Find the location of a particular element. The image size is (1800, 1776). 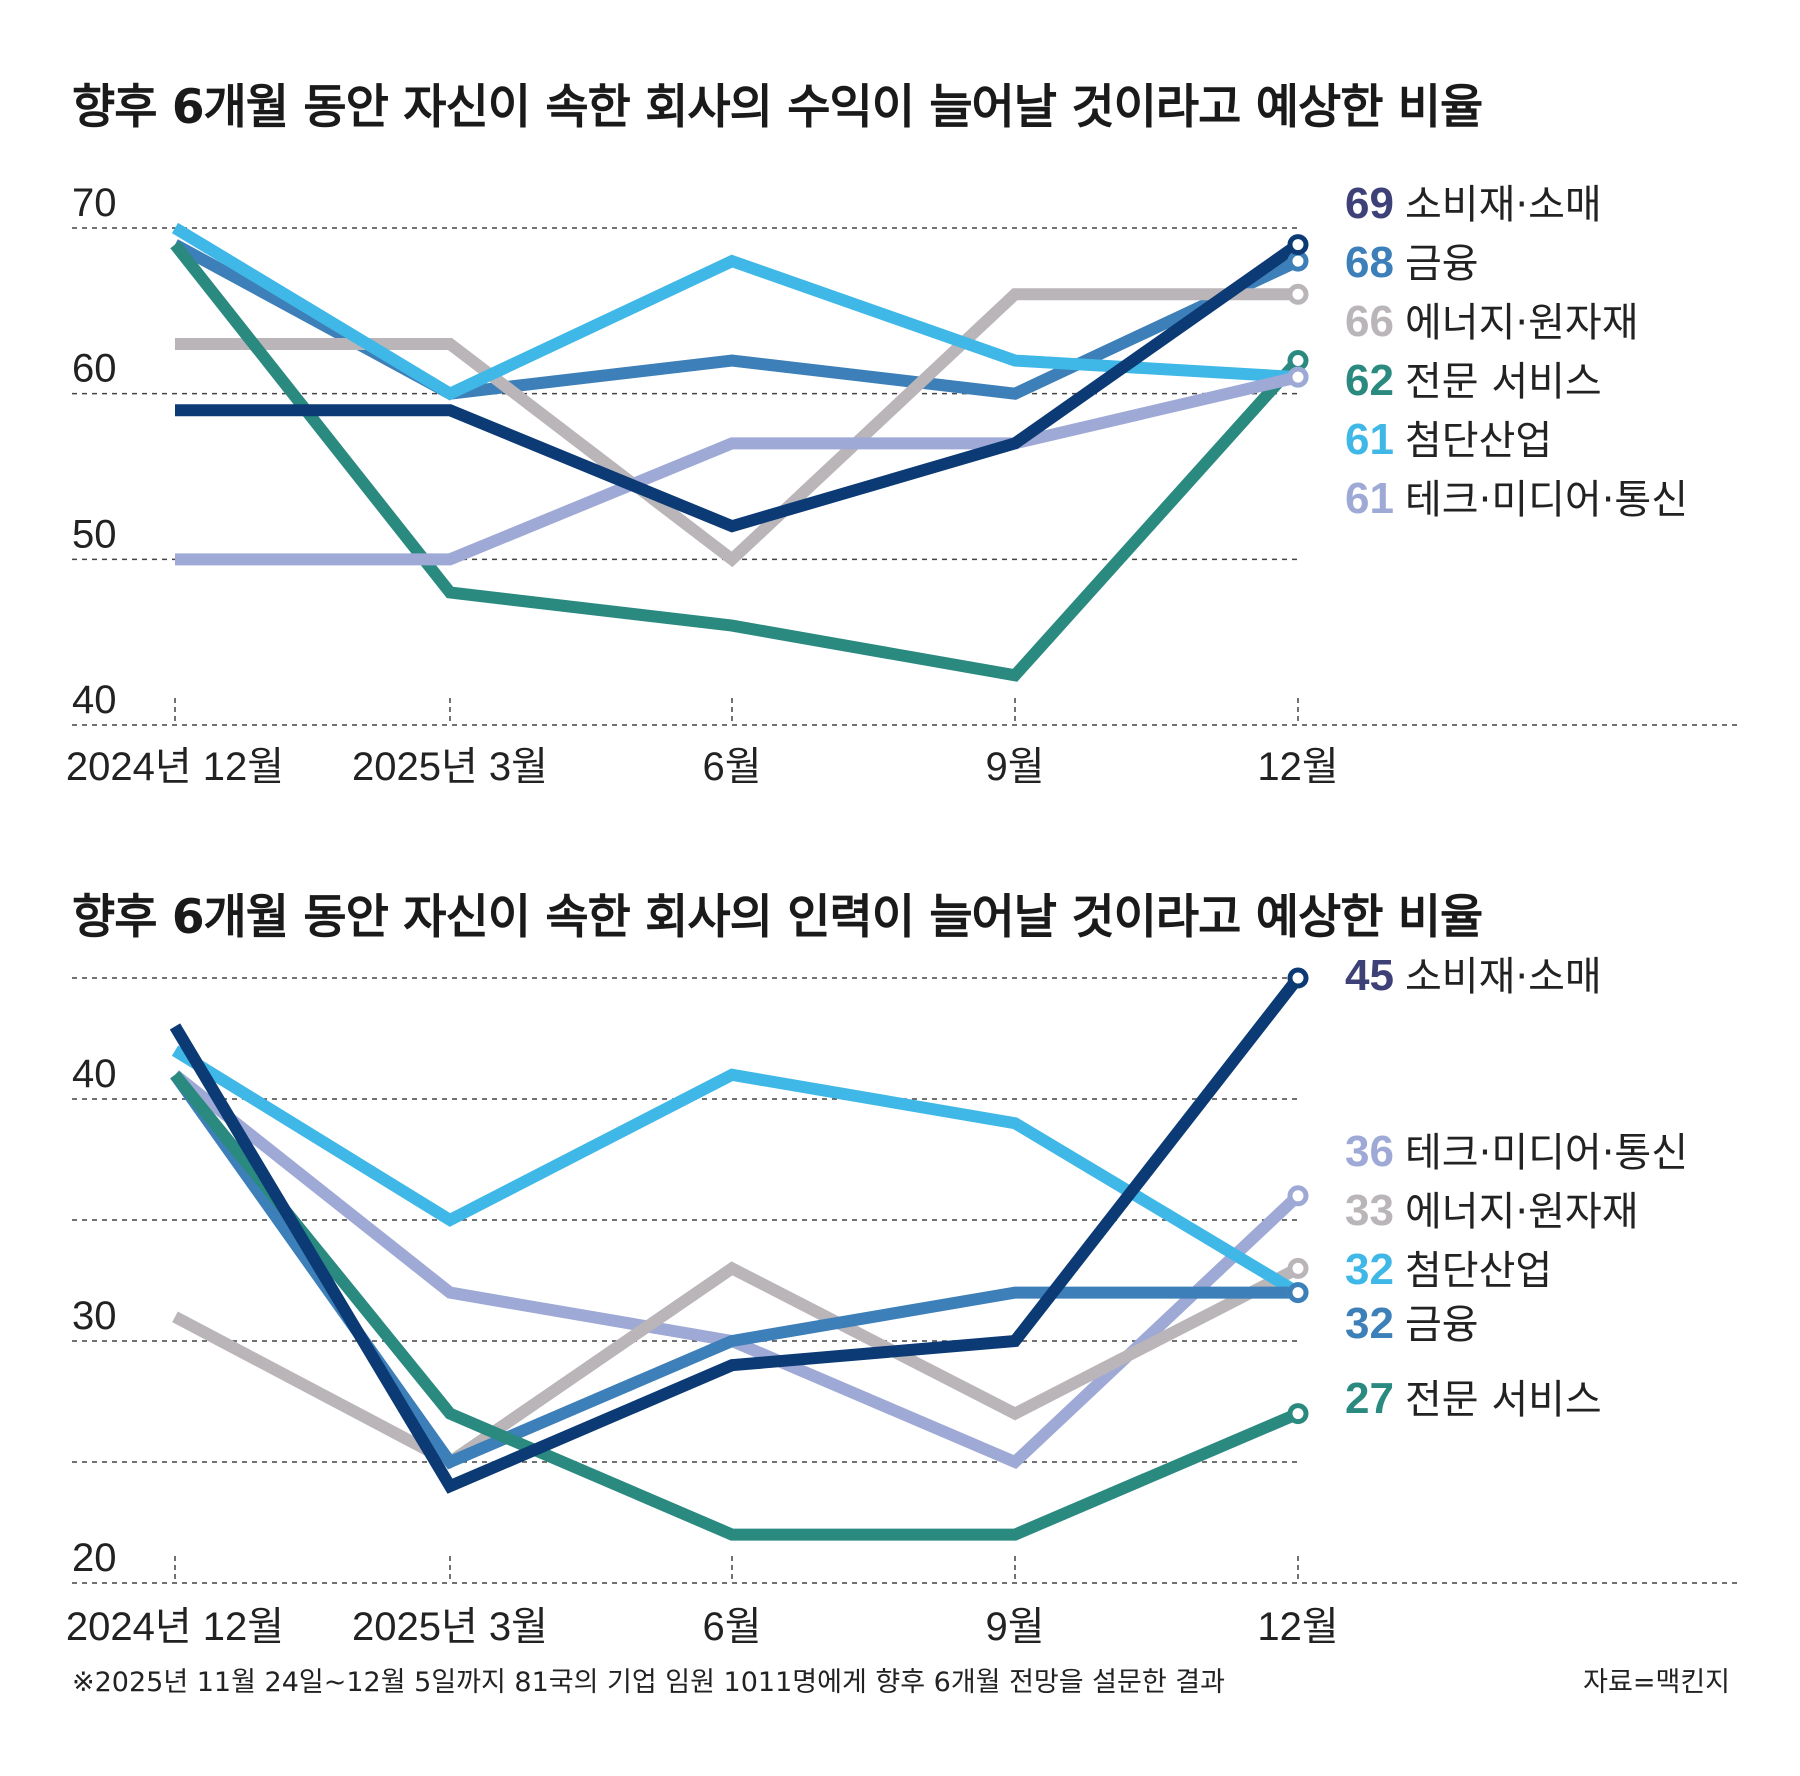

series-line-consumer is located at coordinates (738, 386).